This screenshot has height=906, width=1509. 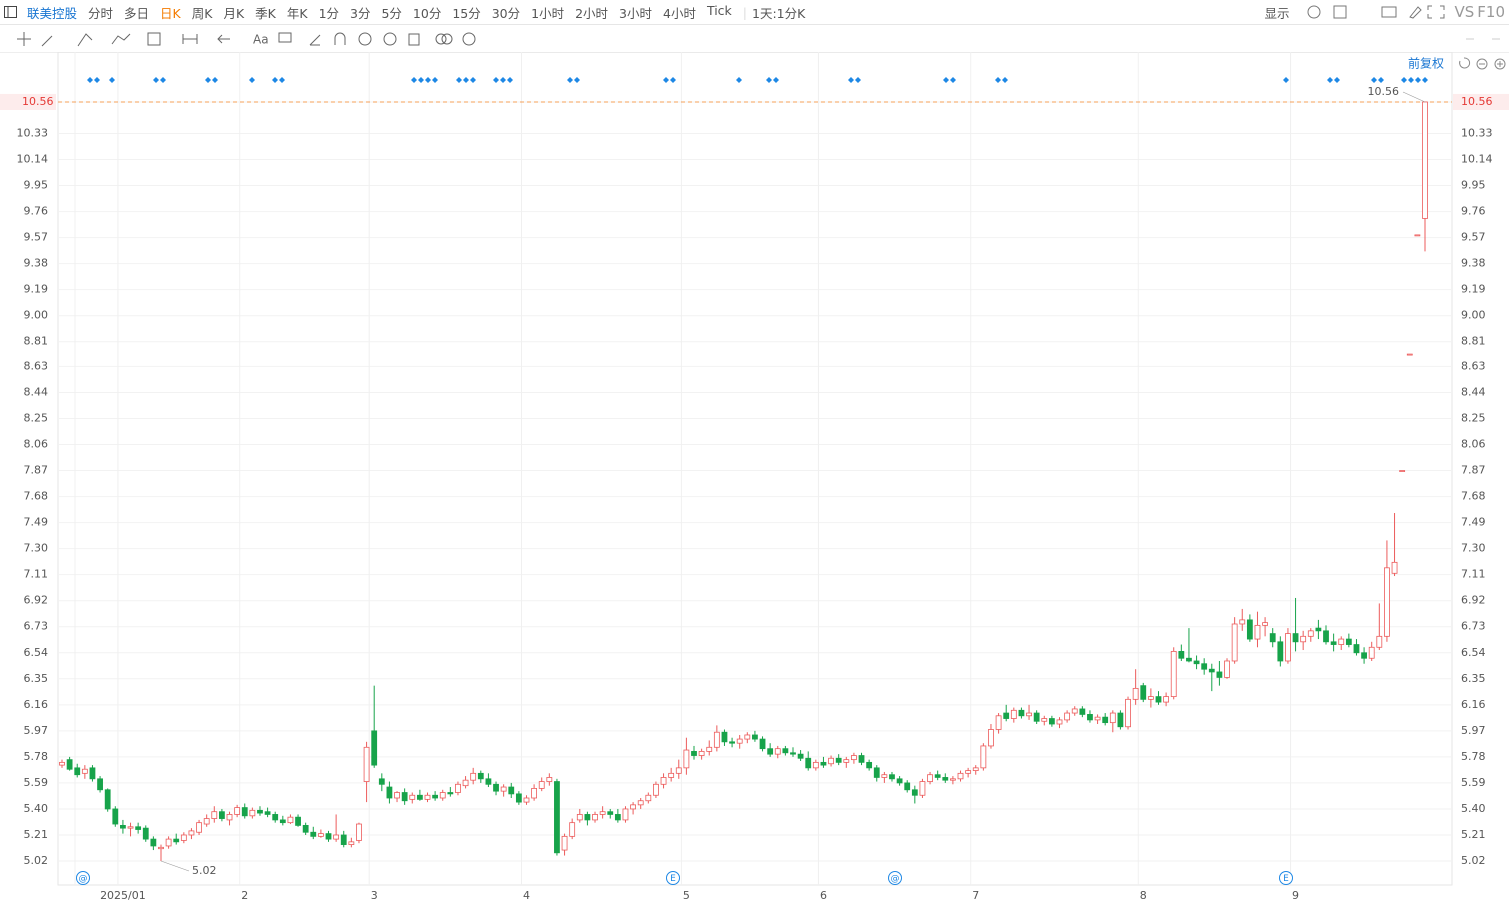 What do you see at coordinates (265, 13) in the screenshot?
I see `period: 季K` at bounding box center [265, 13].